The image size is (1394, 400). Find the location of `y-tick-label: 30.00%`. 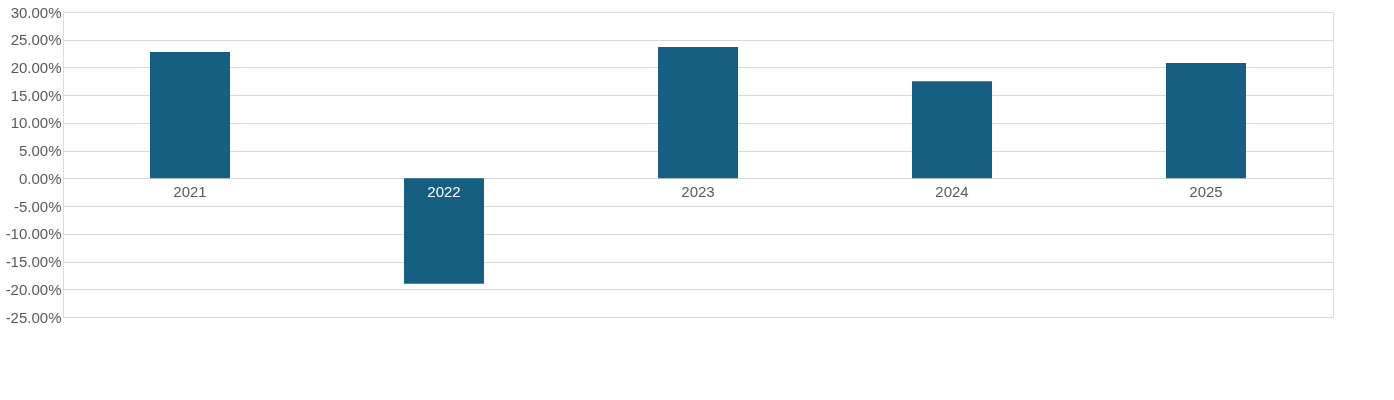

y-tick-label: 30.00% is located at coordinates (36, 12).